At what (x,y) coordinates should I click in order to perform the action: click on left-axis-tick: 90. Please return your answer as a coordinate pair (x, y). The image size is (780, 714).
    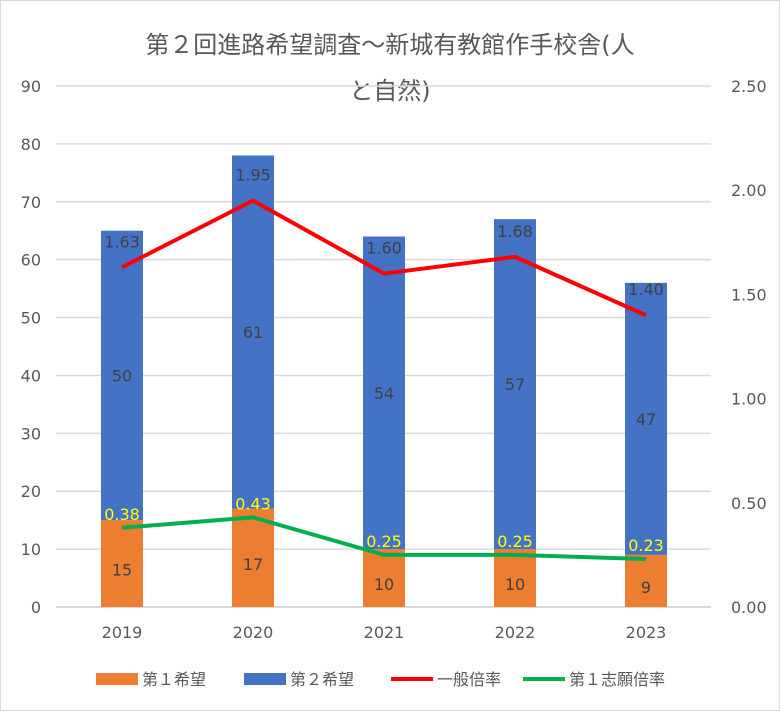
    Looking at the image, I should click on (31, 86).